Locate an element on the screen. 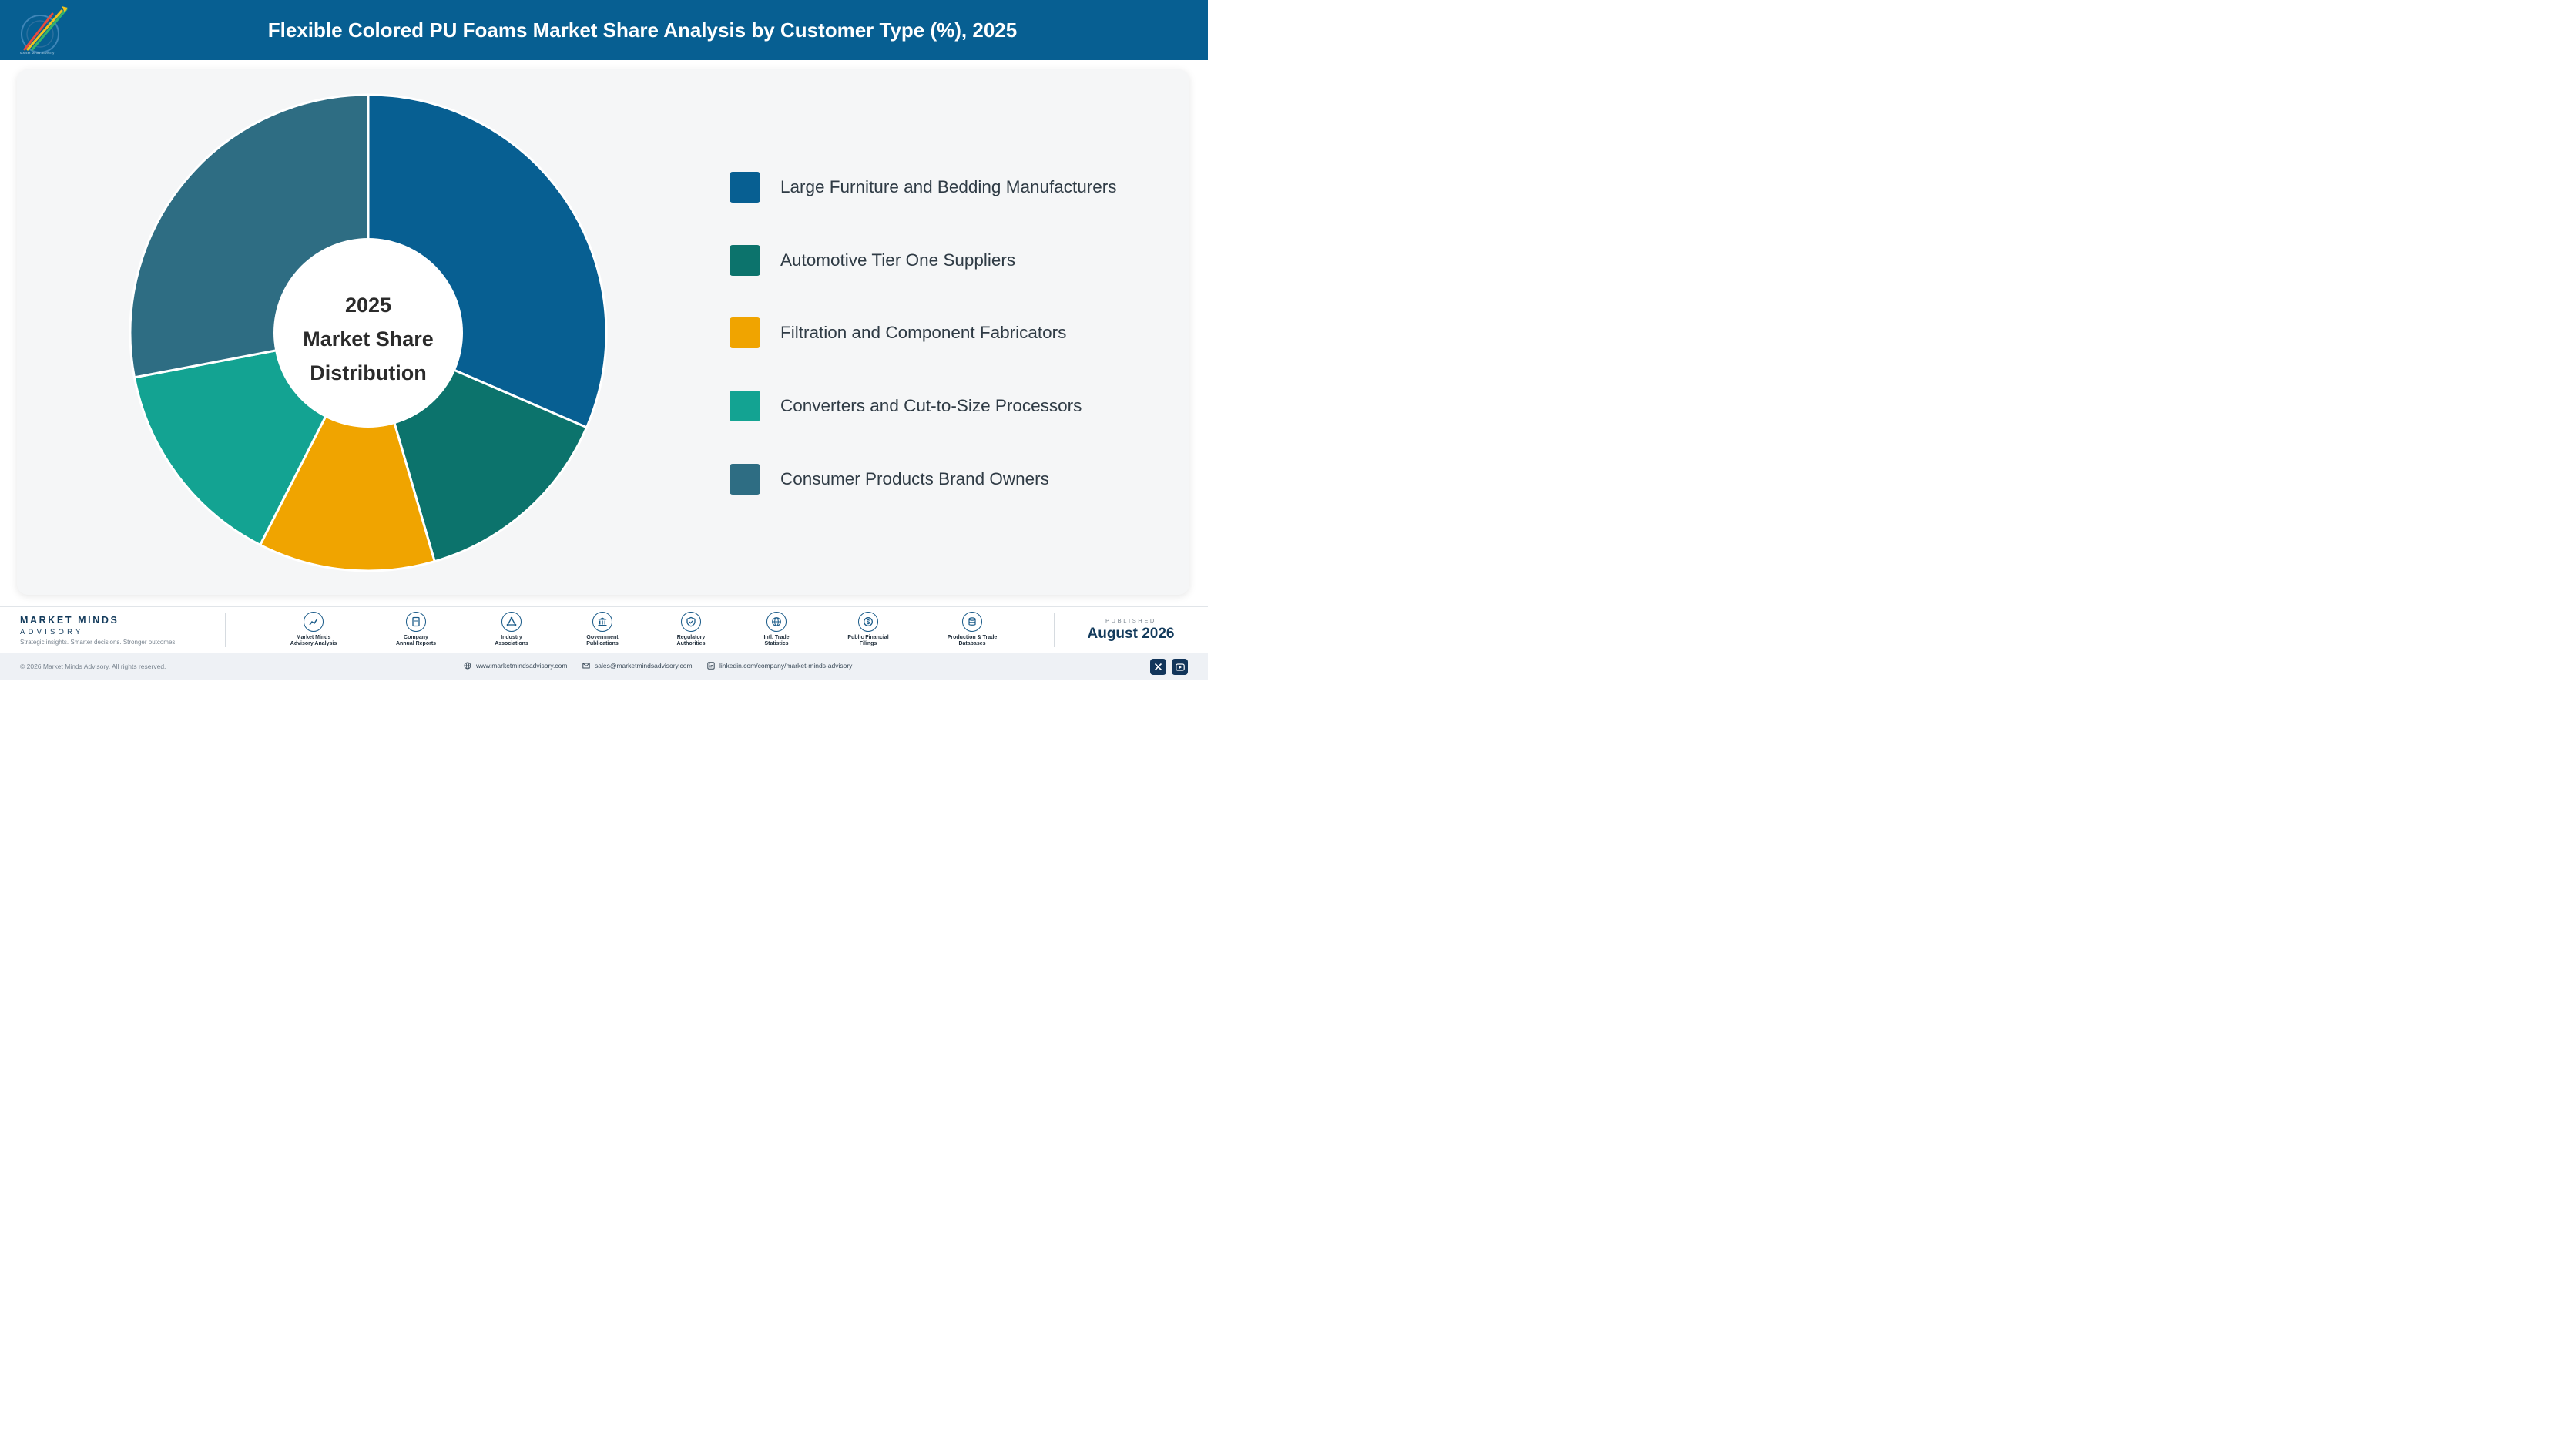  database-icon is located at coordinates (972, 622).